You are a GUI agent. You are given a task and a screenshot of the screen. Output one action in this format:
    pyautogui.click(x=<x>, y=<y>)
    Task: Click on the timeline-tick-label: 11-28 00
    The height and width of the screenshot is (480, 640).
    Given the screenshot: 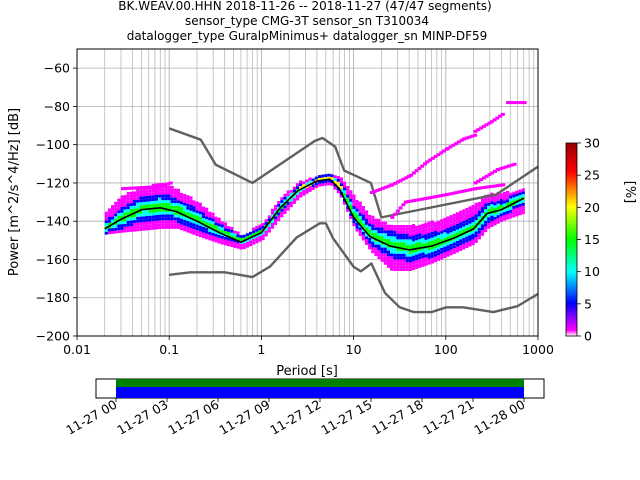 What is the action you would take?
    pyautogui.click(x=499, y=417)
    